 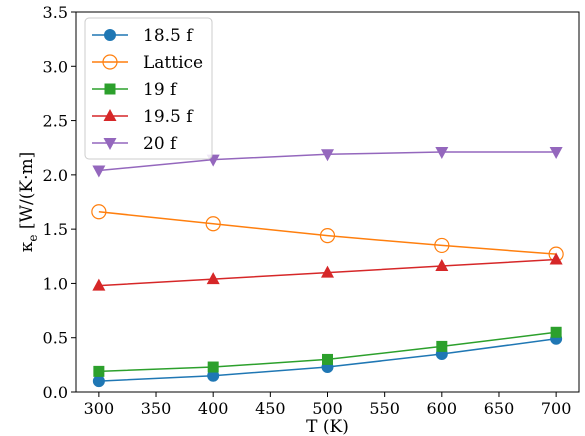 I want to click on y-tick-label: 0.5, so click(x=55, y=338).